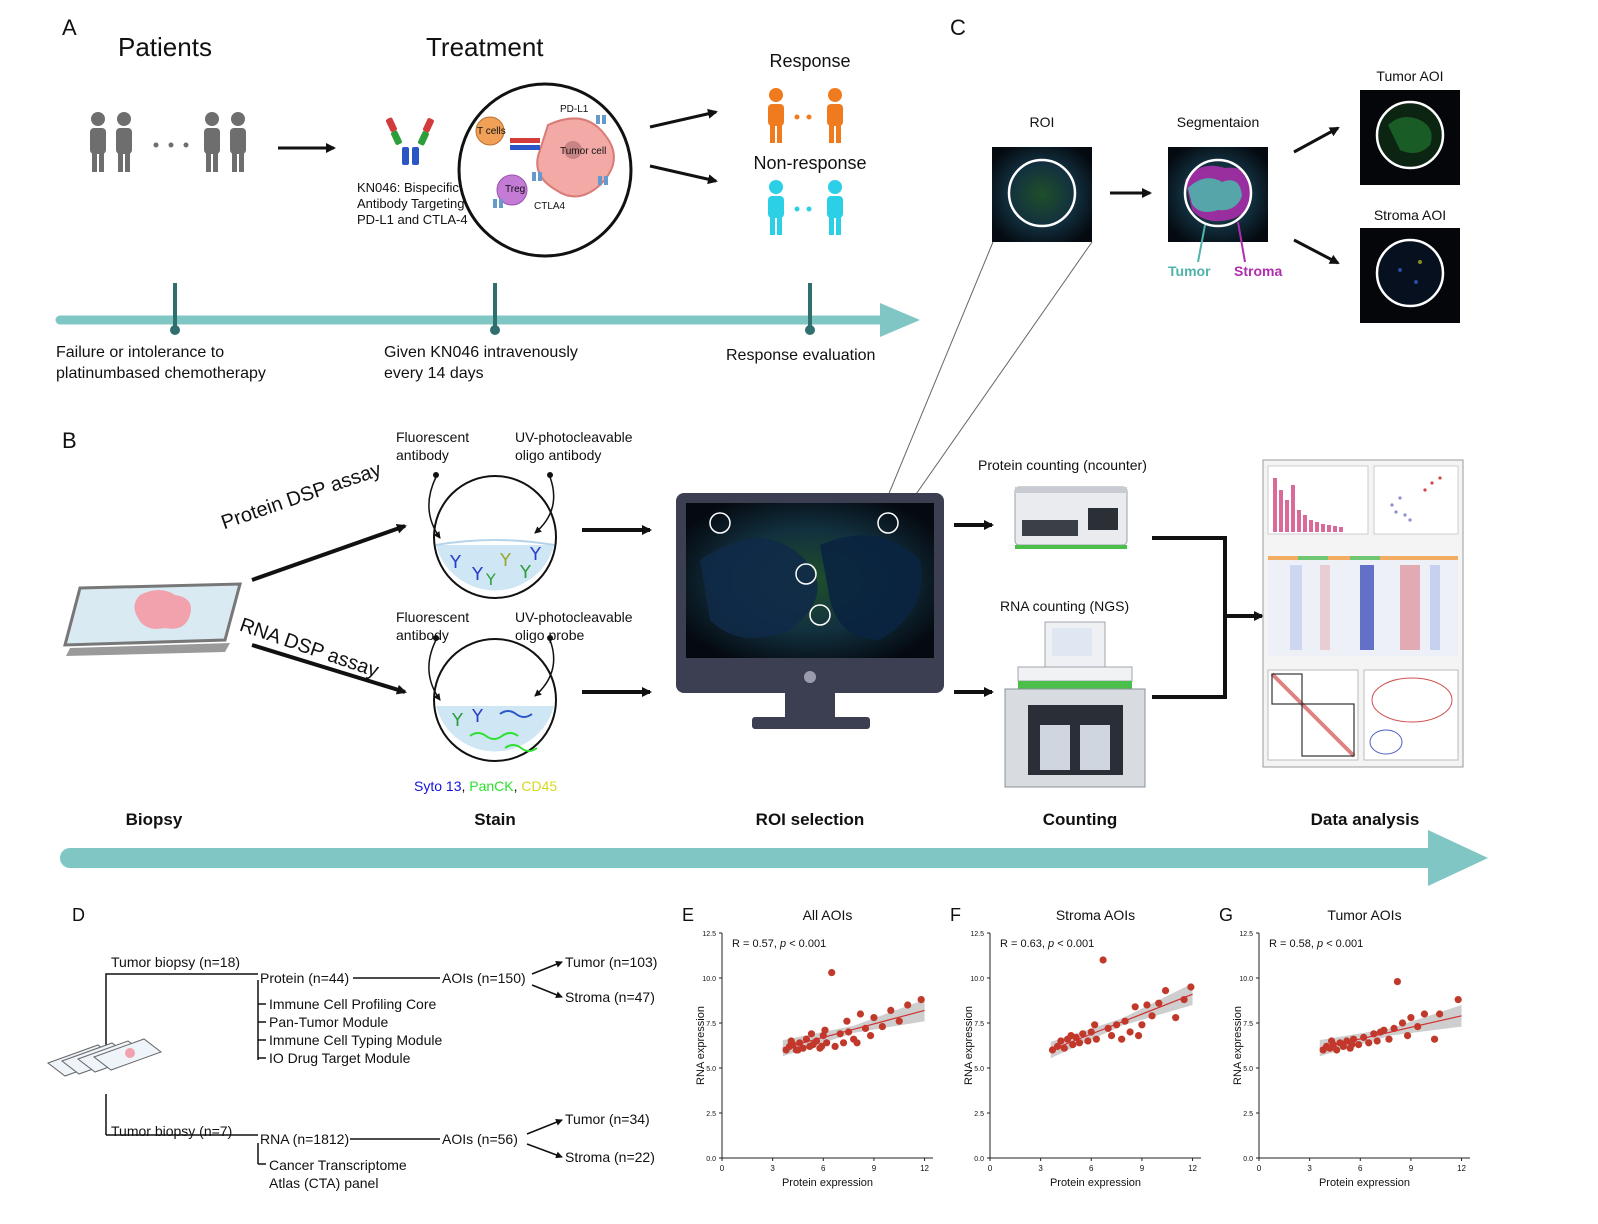  What do you see at coordinates (574, 446) in the screenshot?
I see `uv-oligo-antibody-label: UV-photocleavable oligo antibody` at bounding box center [574, 446].